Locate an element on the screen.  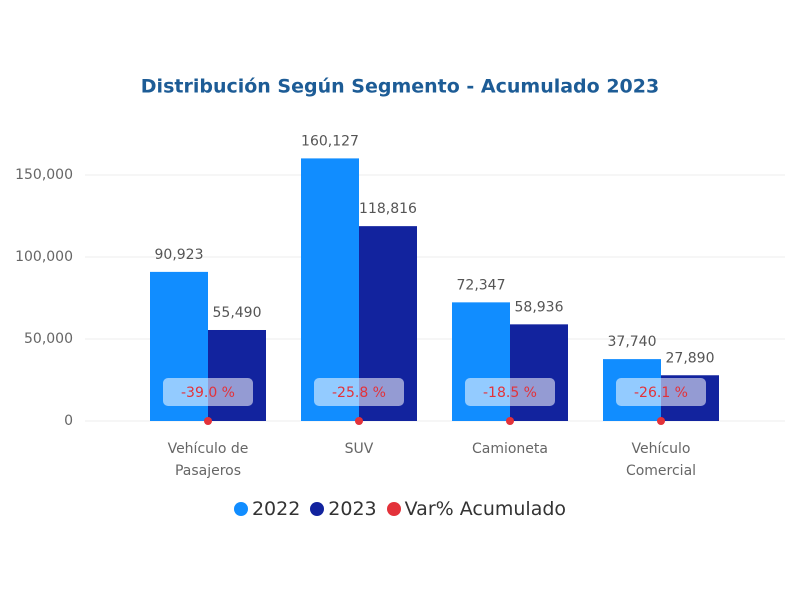
x-tick-label: SUV is located at coordinates (359, 449).